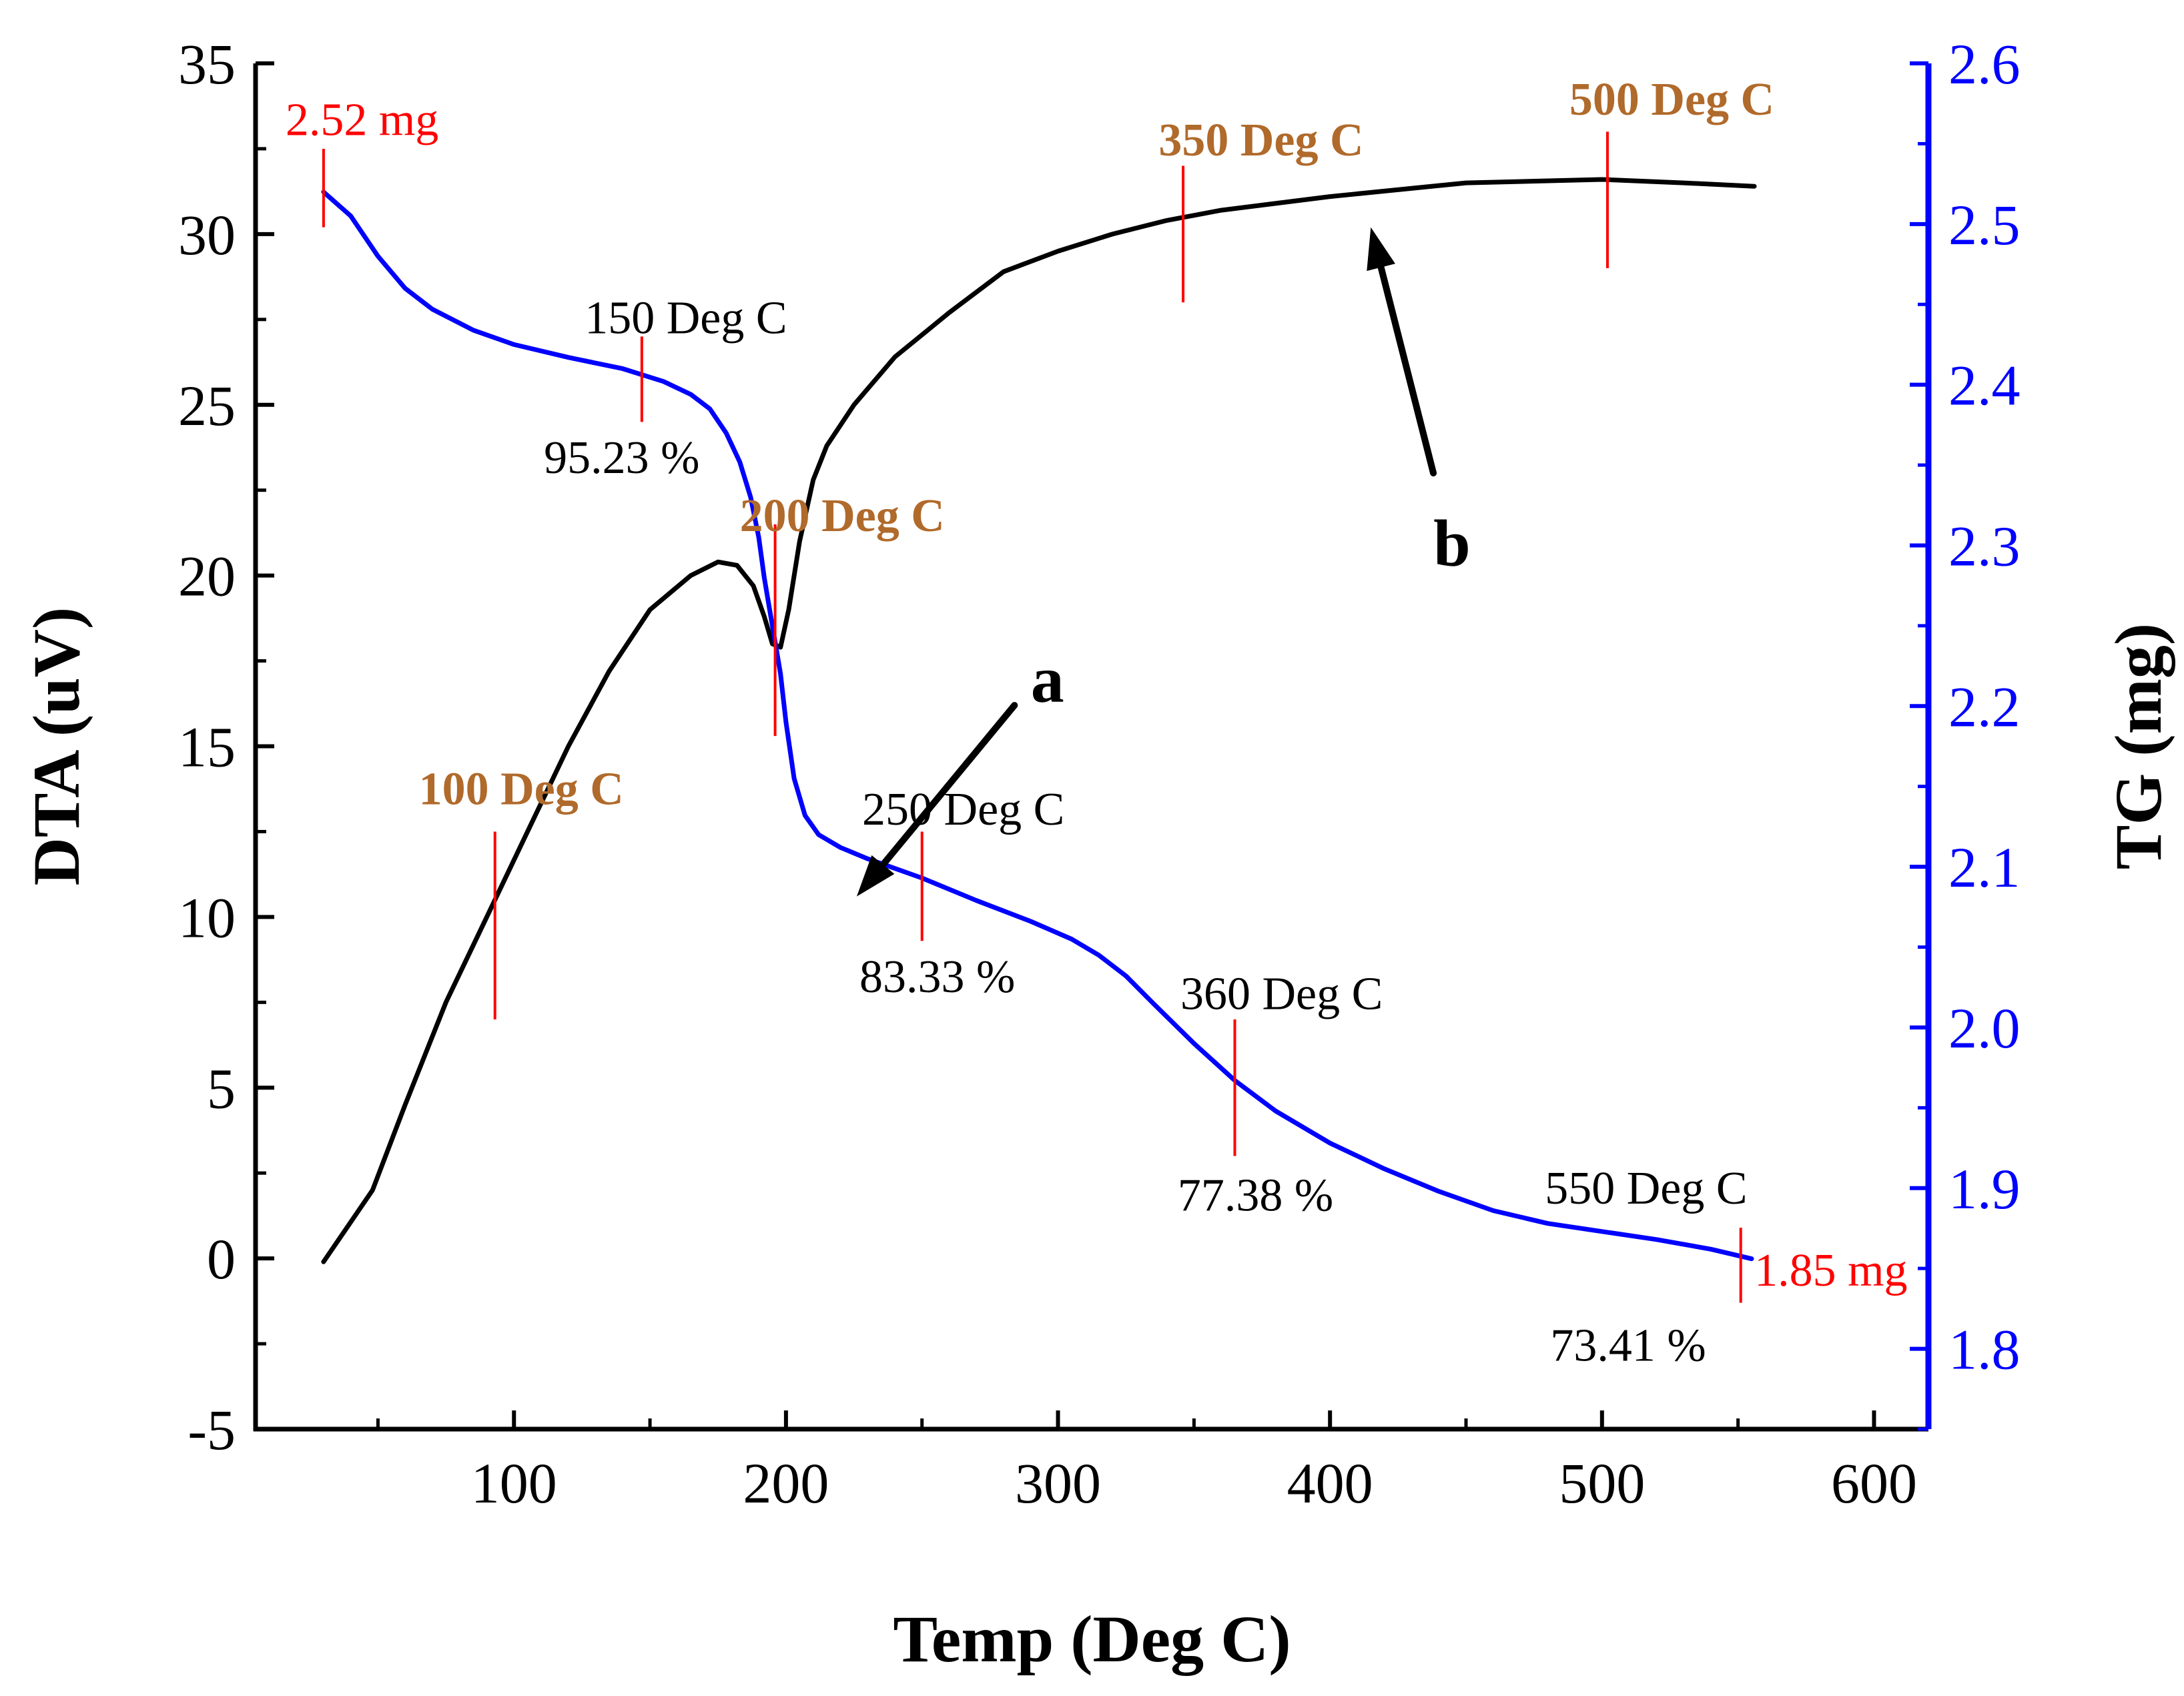 Image resolution: width=2184 pixels, height=1696 pixels. I want to click on label-100-deg: 100 Deg C, so click(521, 789).